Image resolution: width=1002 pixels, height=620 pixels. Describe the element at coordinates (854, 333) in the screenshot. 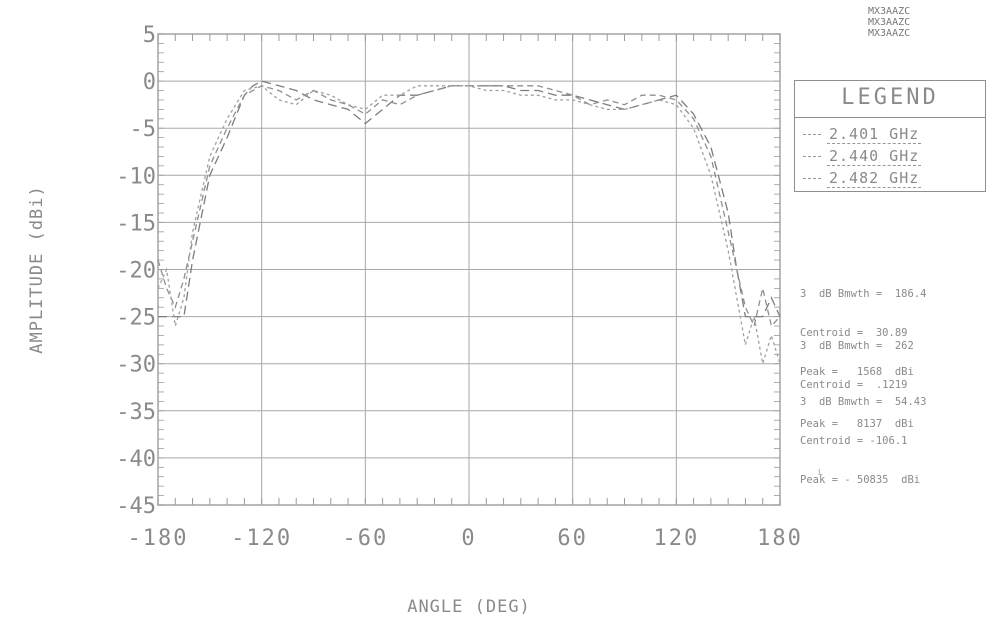

I see `stats-centroid: Centroid = 30.89` at that location.